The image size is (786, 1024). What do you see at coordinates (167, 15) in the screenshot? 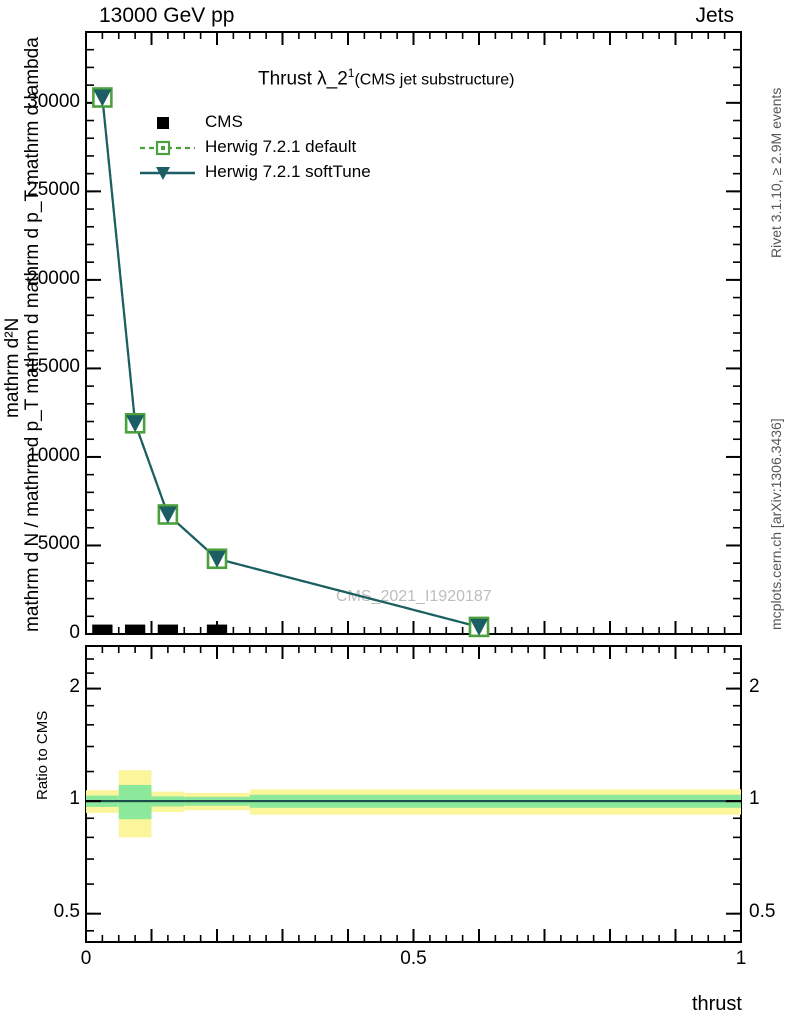
I see `beam-energy-label: 13000 GeV pp` at bounding box center [167, 15].